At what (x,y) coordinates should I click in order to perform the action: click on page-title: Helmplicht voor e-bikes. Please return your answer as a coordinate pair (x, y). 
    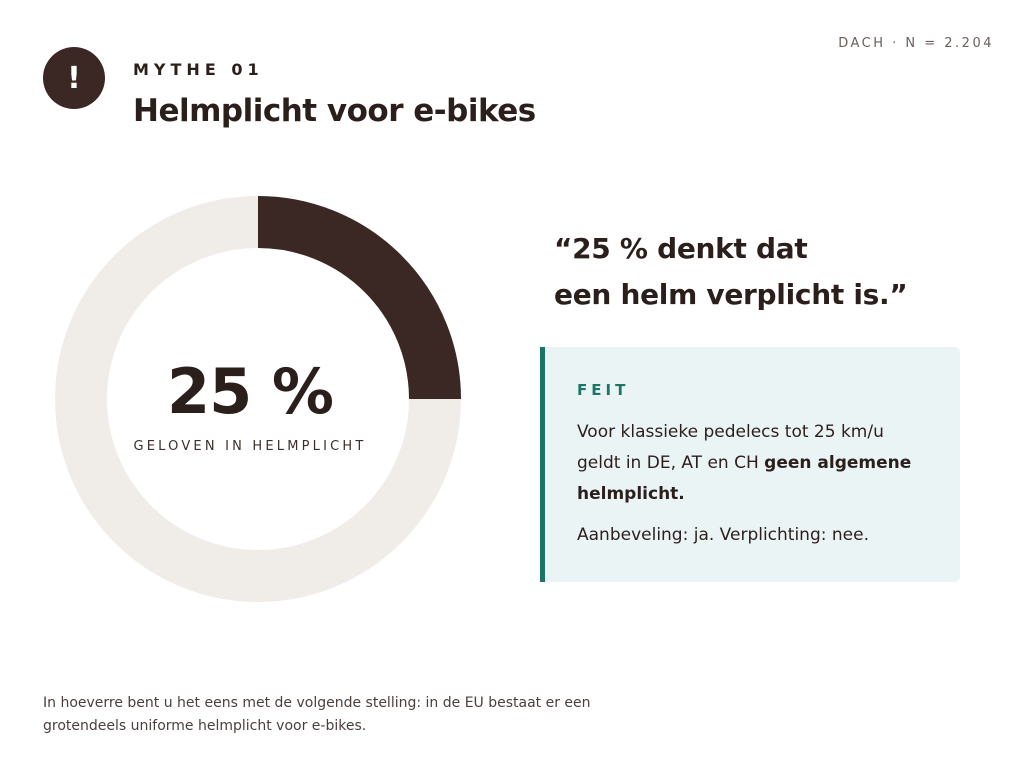
    Looking at the image, I should click on (334, 111).